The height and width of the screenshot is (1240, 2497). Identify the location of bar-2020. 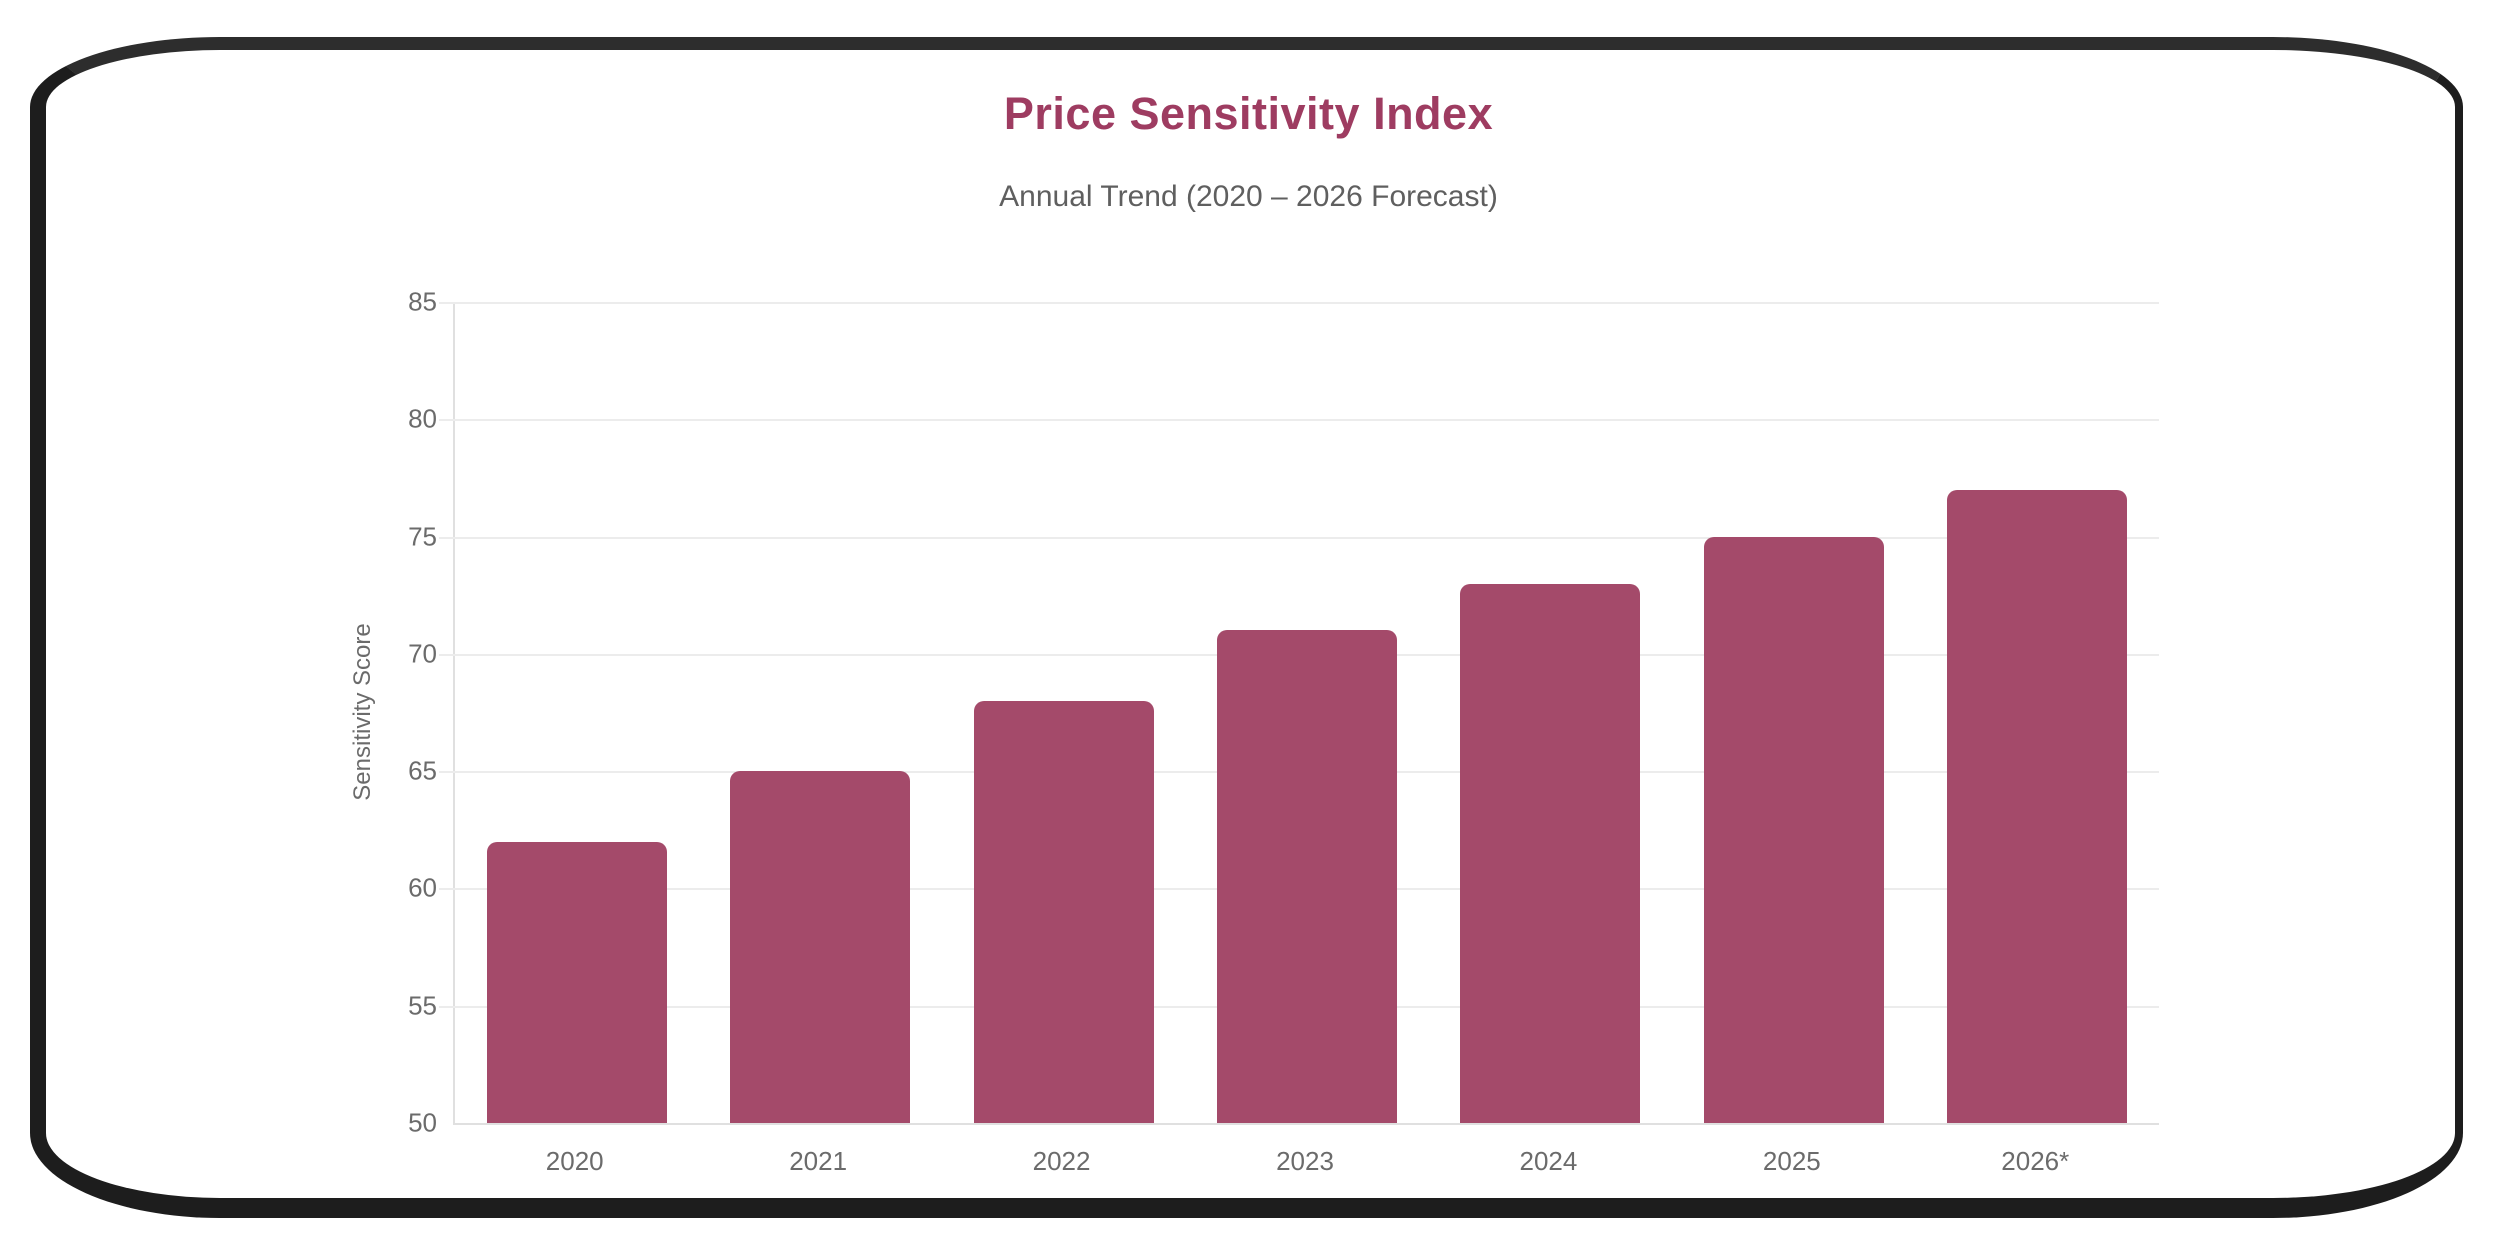
(576, 982).